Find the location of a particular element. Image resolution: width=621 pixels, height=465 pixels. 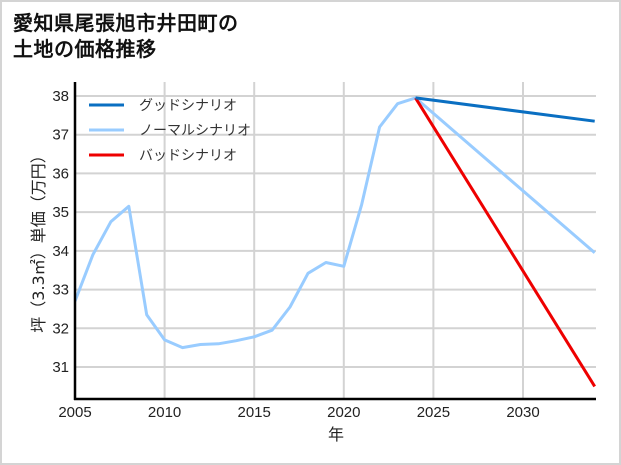

x-axis-ticks: 2005 2010 2015 2020 2025 2030 is located at coordinates (298, 412).